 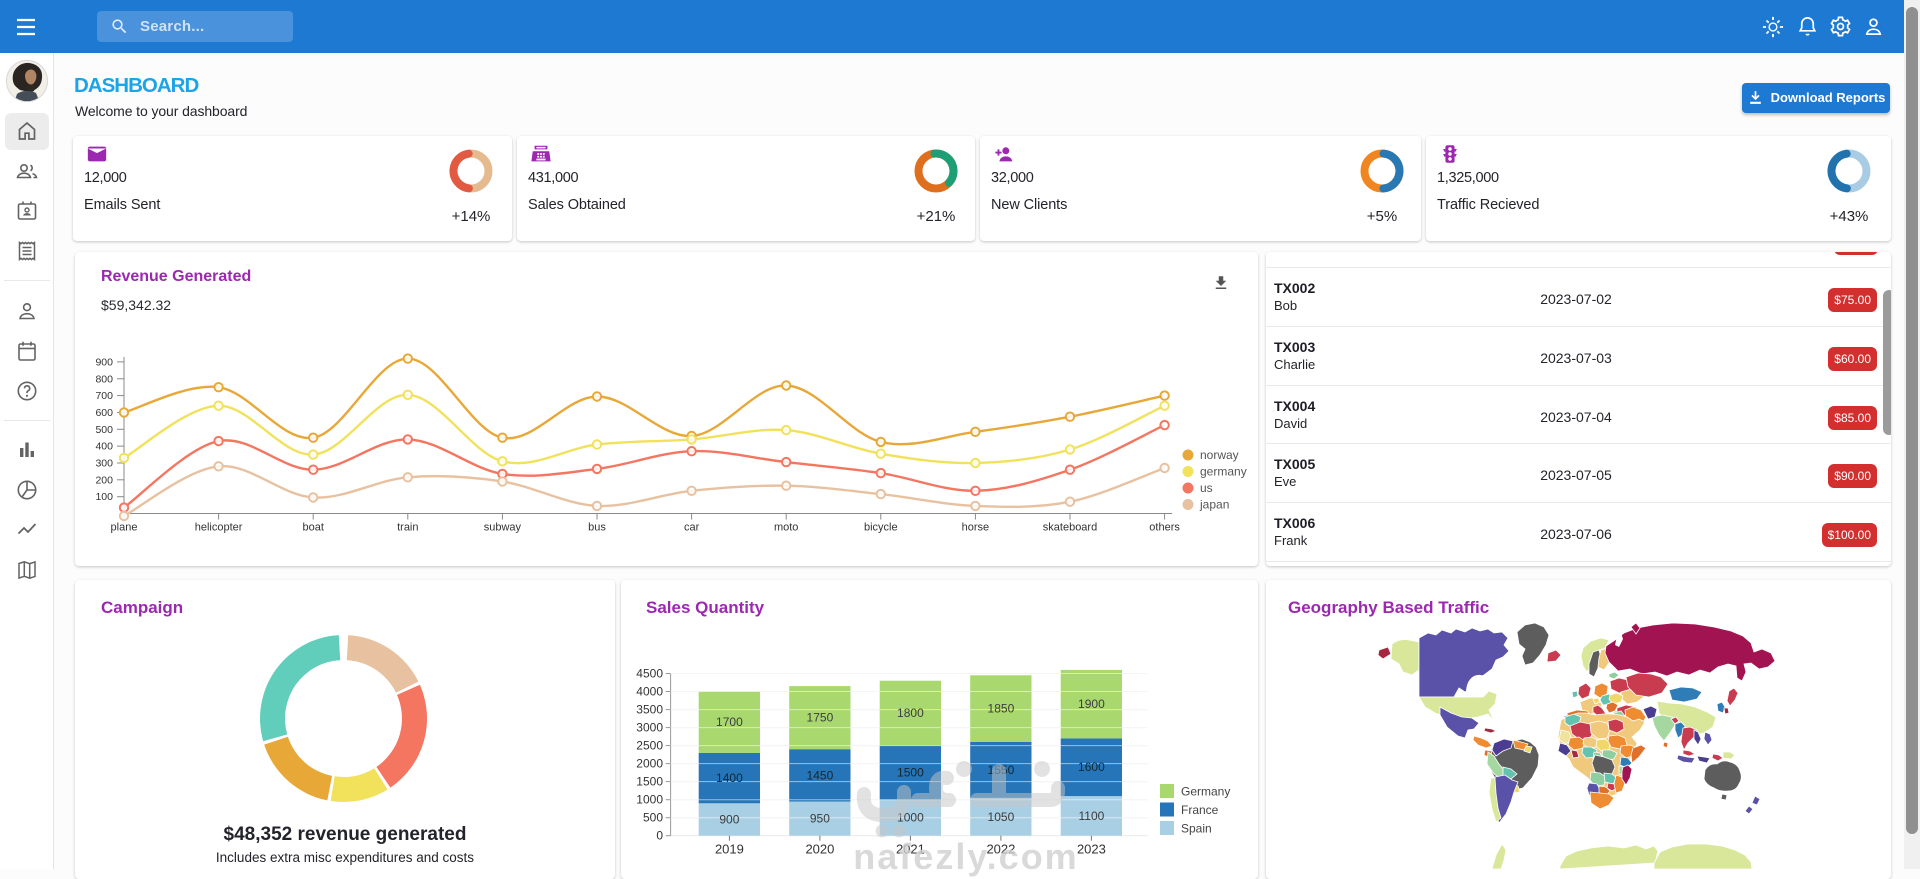 I want to click on svg-text: boat, so click(x=312, y=528).